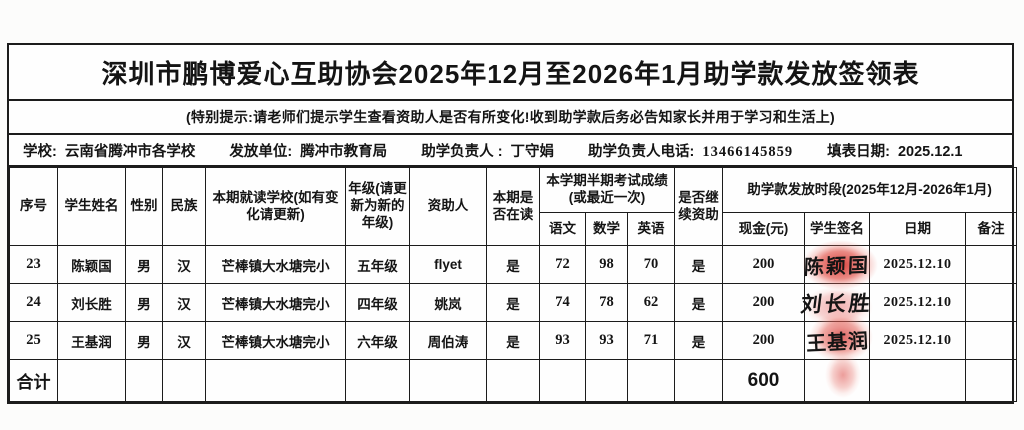  Describe the element at coordinates (606, 264) in the screenshot. I see `cell-score-math: 98` at that location.